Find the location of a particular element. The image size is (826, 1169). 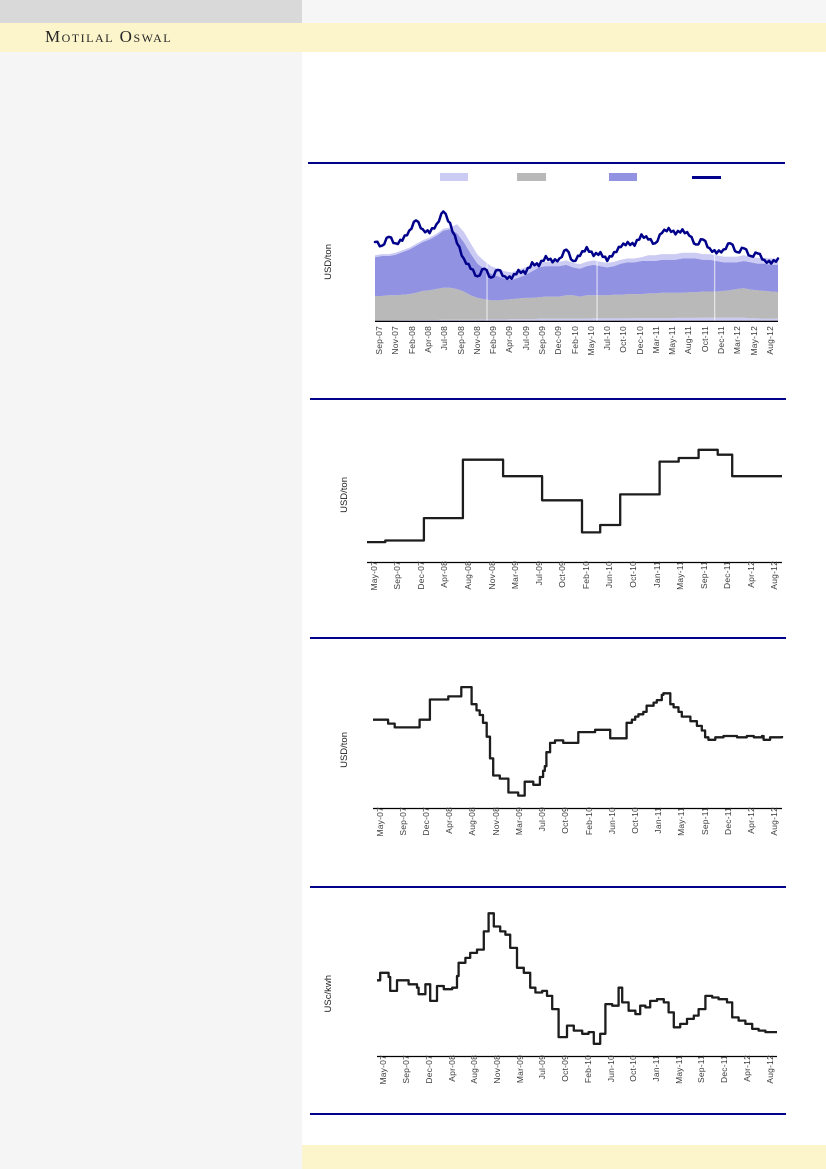

x-tick-label: Dec-09 is located at coordinates (558, 340).